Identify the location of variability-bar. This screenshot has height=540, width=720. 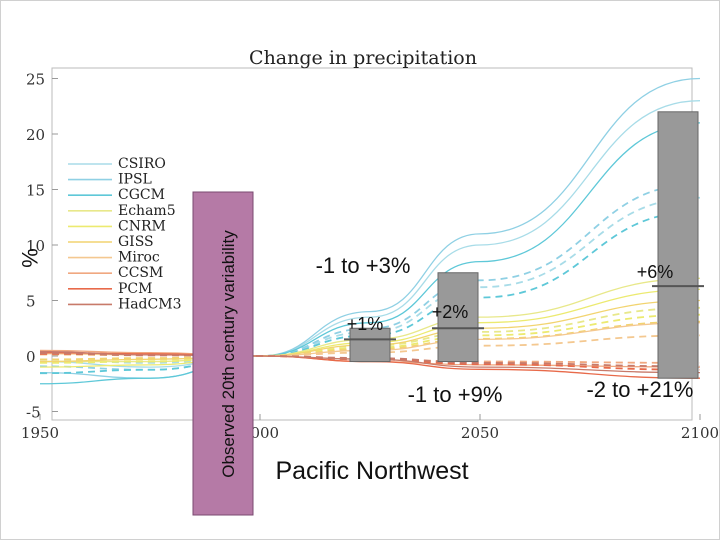
(223, 353).